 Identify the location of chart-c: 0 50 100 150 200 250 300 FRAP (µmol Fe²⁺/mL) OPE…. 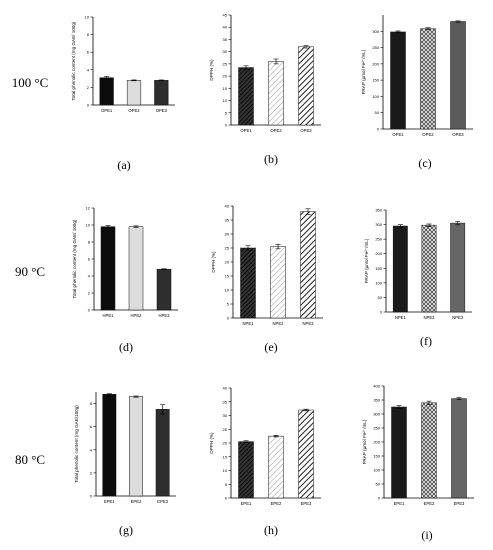
(417, 76).